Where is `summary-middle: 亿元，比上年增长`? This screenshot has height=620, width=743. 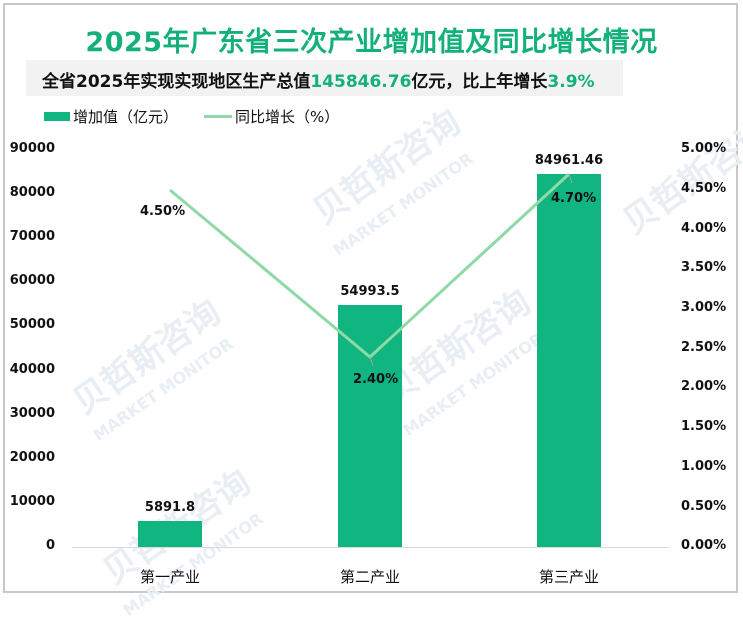 summary-middle: 亿元，比上年增长 is located at coordinates (479, 82).